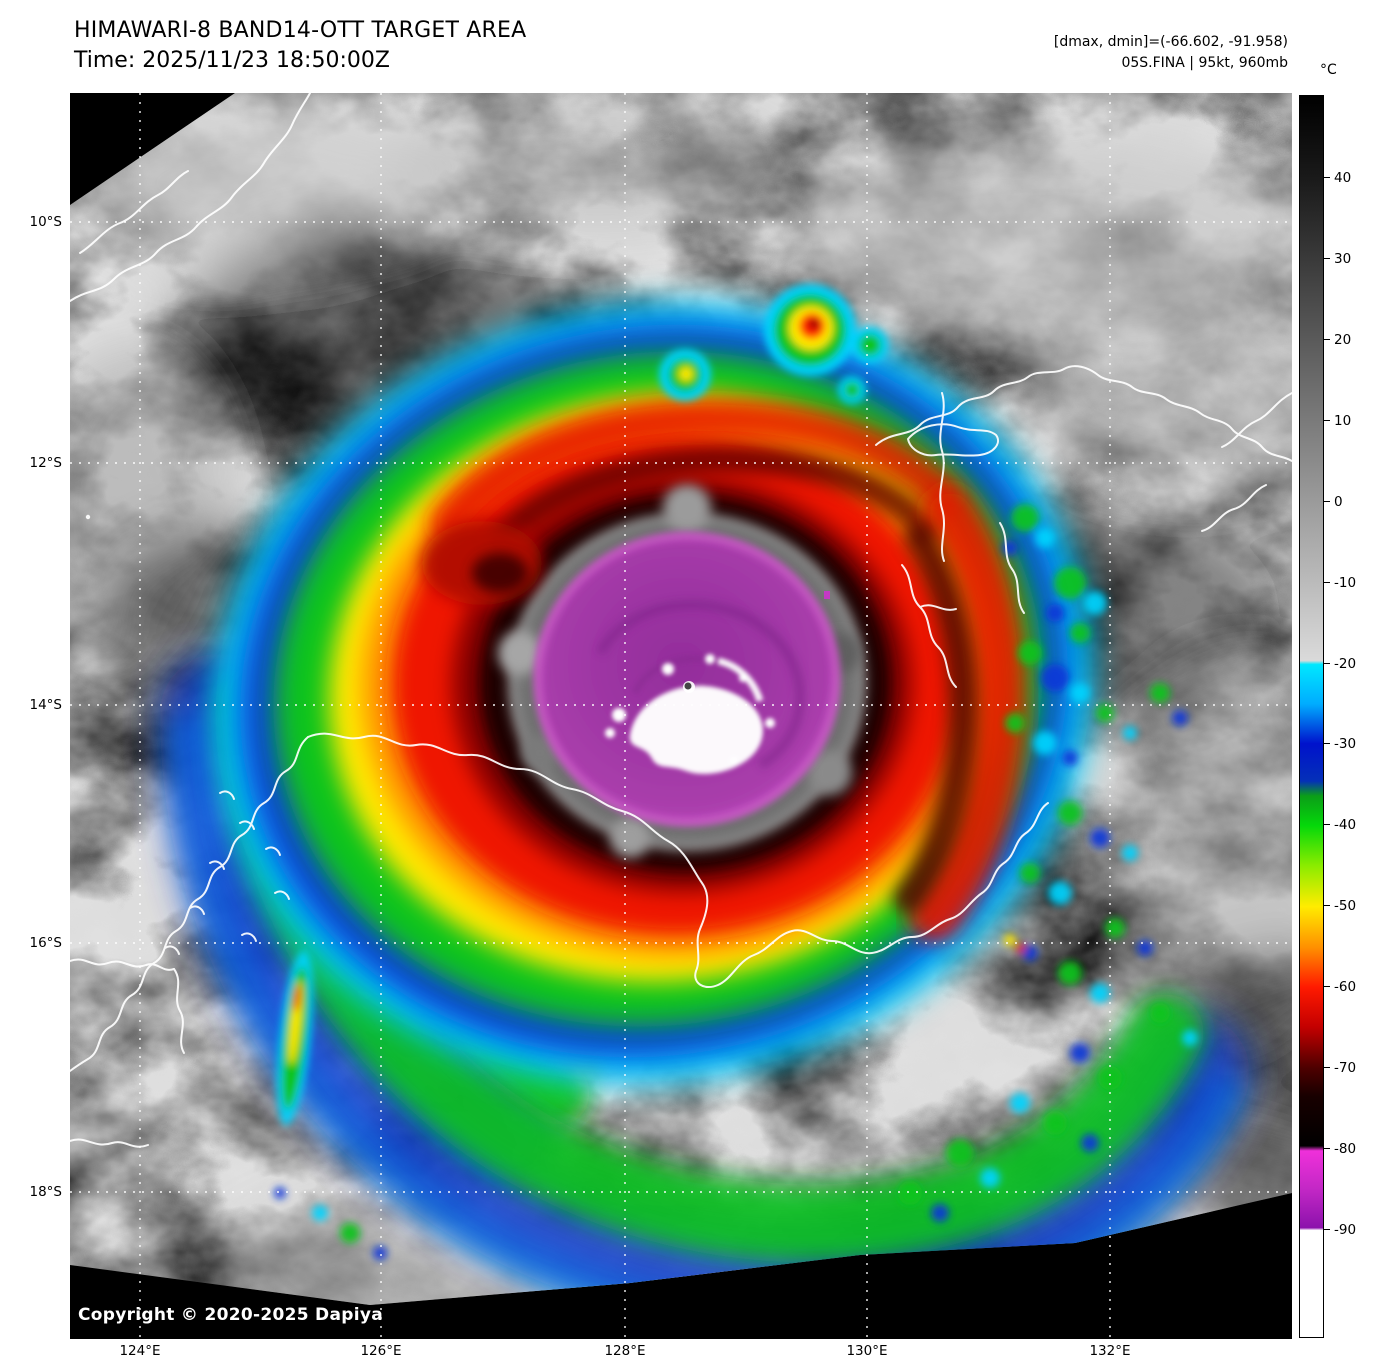 The height and width of the screenshot is (1359, 1388). Describe the element at coordinates (690, 714) in the screenshot. I see `overshooting-tops-white` at that location.